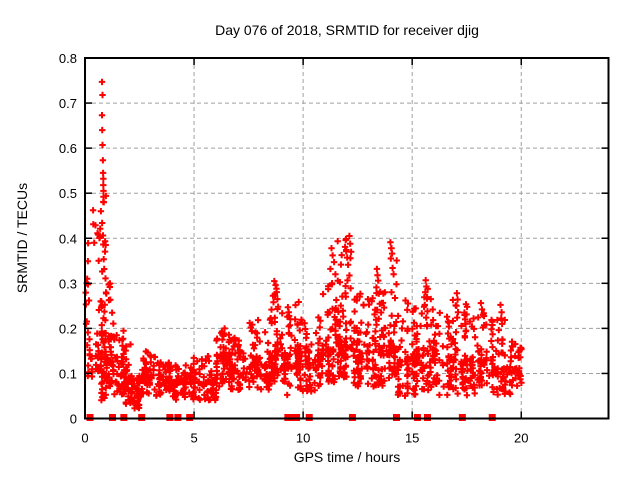 This screenshot has height=480, width=640. What do you see at coordinates (68, 193) in the screenshot?
I see `svg-text: 0.5` at bounding box center [68, 193].